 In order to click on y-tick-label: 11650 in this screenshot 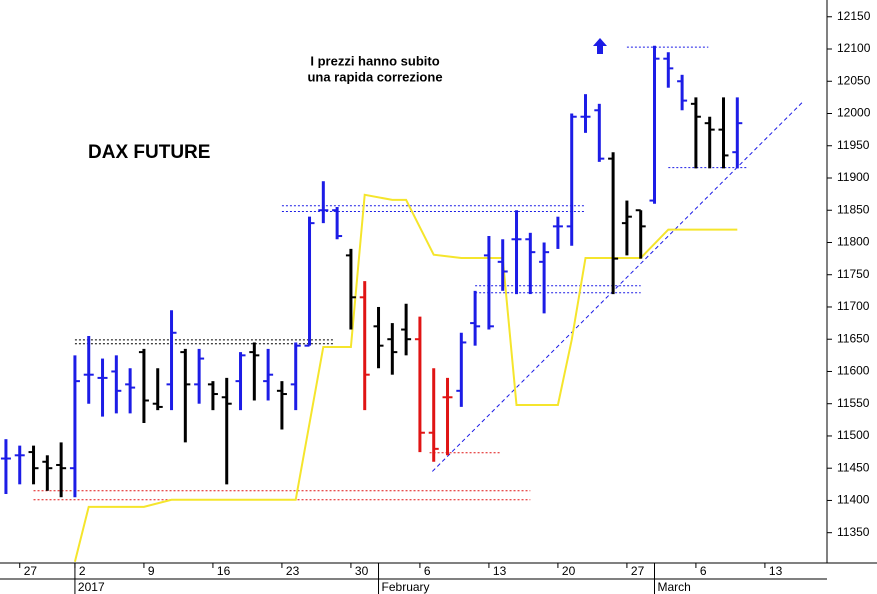, I will do `click(853, 338)`.